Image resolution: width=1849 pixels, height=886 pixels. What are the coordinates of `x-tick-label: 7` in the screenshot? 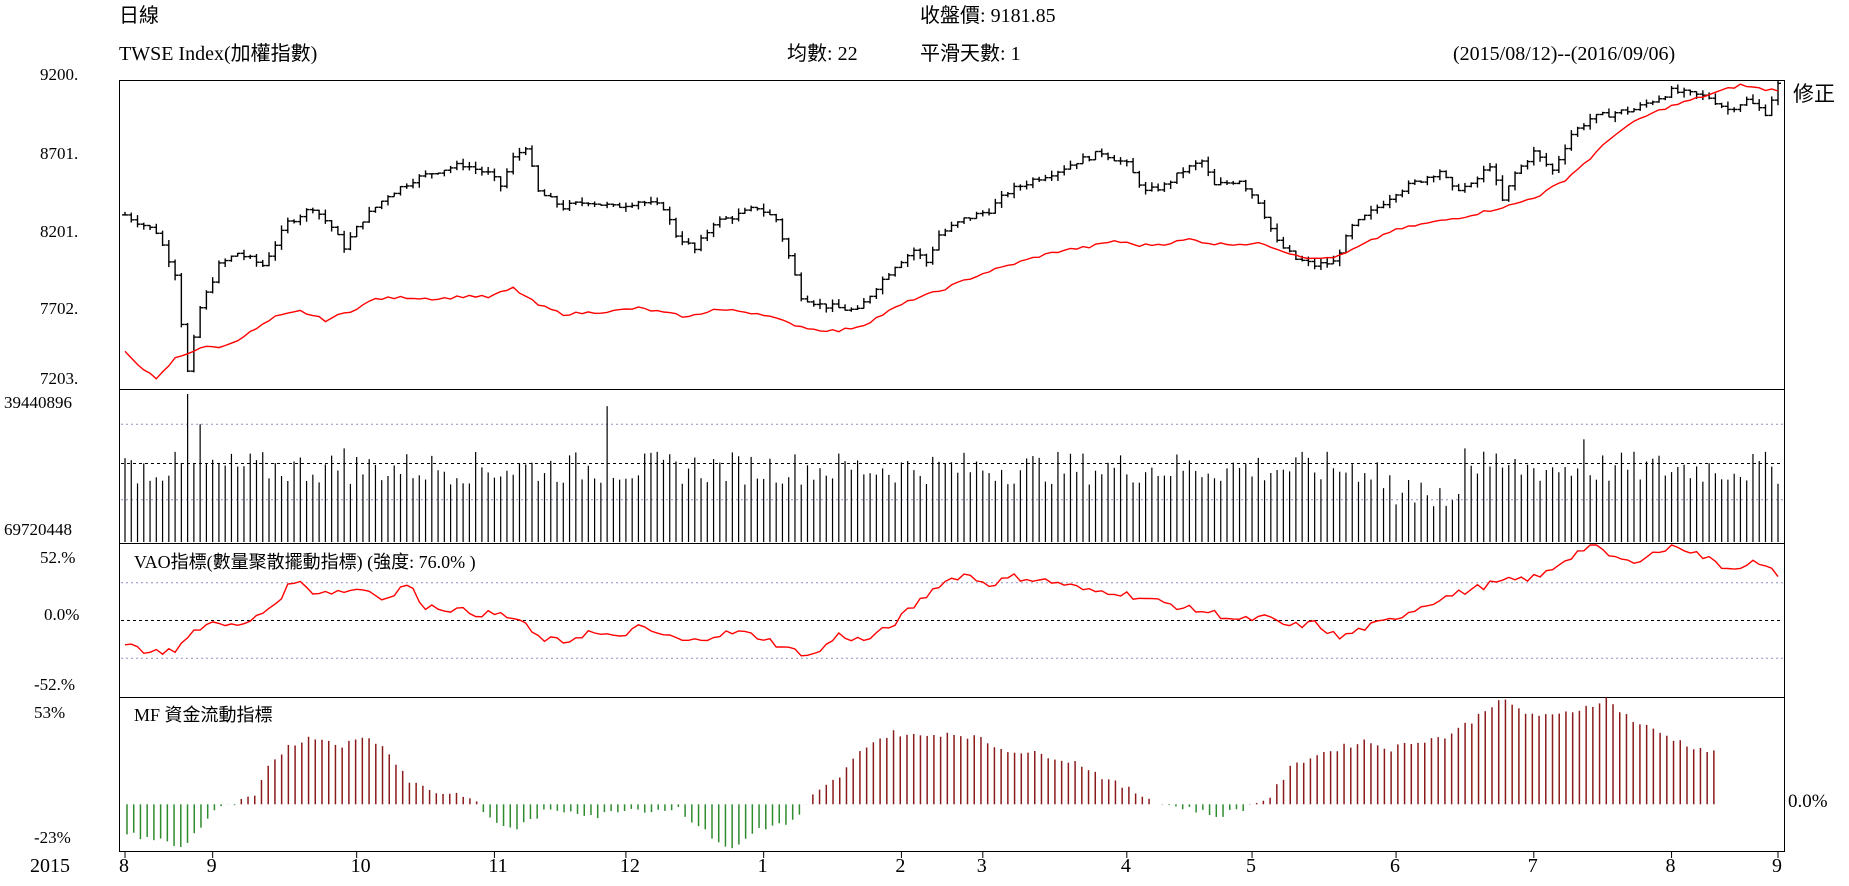 It's located at (1532, 866).